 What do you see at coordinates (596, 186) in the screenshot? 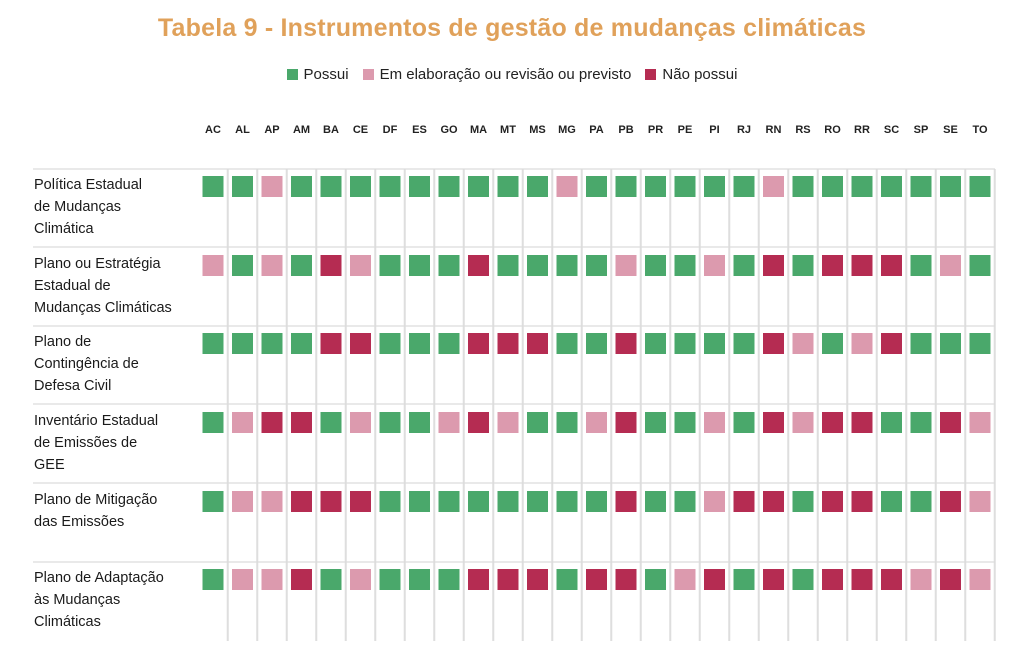
I see `cell-pa-row1` at bounding box center [596, 186].